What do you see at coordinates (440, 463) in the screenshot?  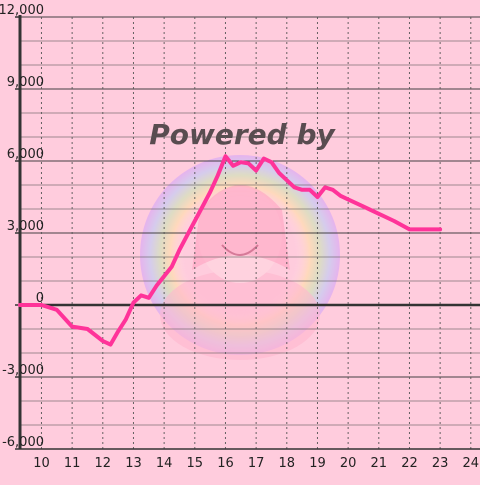 I see `x-tick-label: 23` at bounding box center [440, 463].